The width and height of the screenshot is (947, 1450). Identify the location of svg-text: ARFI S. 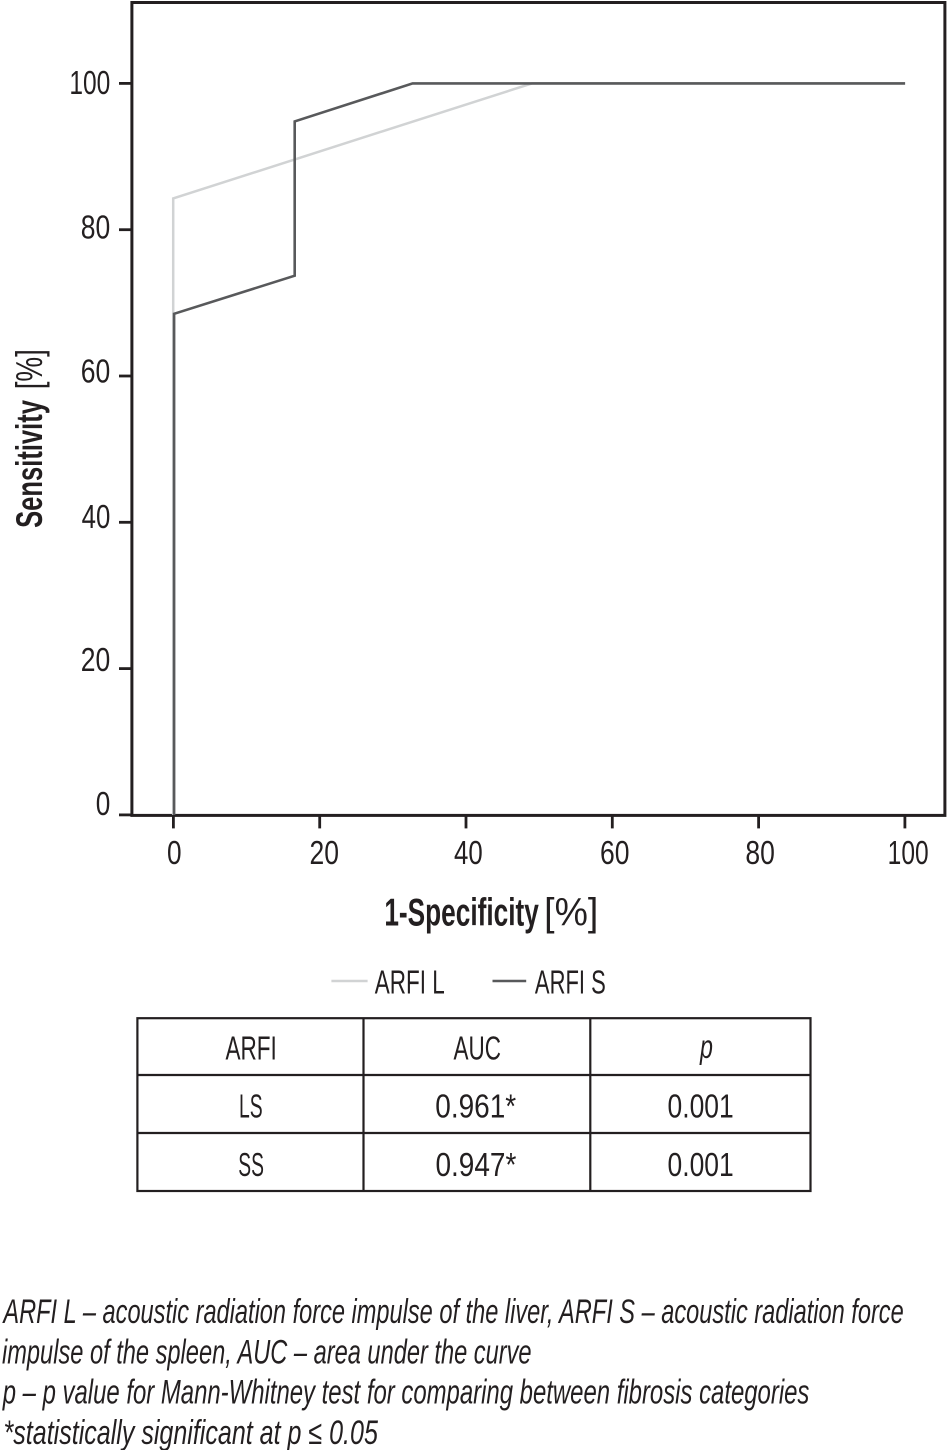
(570, 982).